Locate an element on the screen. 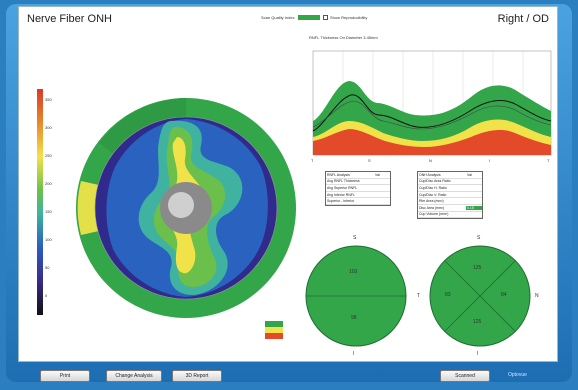  reproducibility-toggle: Show Reproducibility is located at coordinates (345, 17).